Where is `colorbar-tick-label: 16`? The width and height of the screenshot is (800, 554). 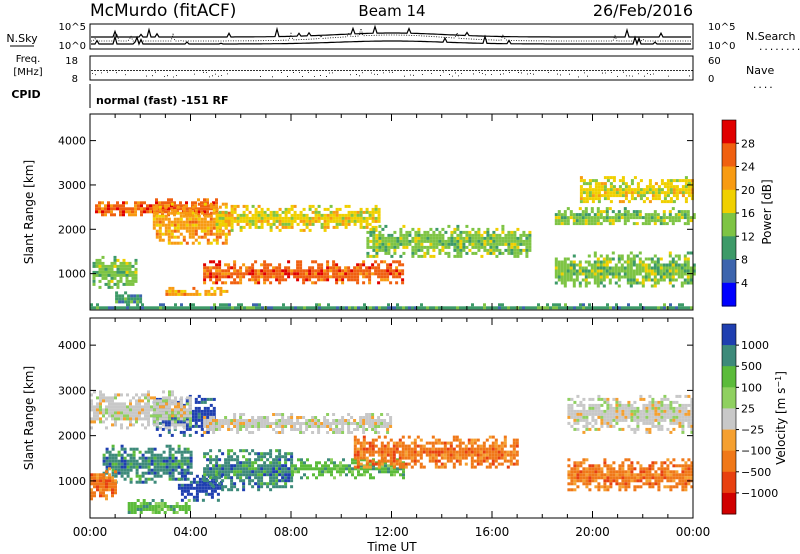
colorbar-tick-label: 16 is located at coordinates (748, 213).